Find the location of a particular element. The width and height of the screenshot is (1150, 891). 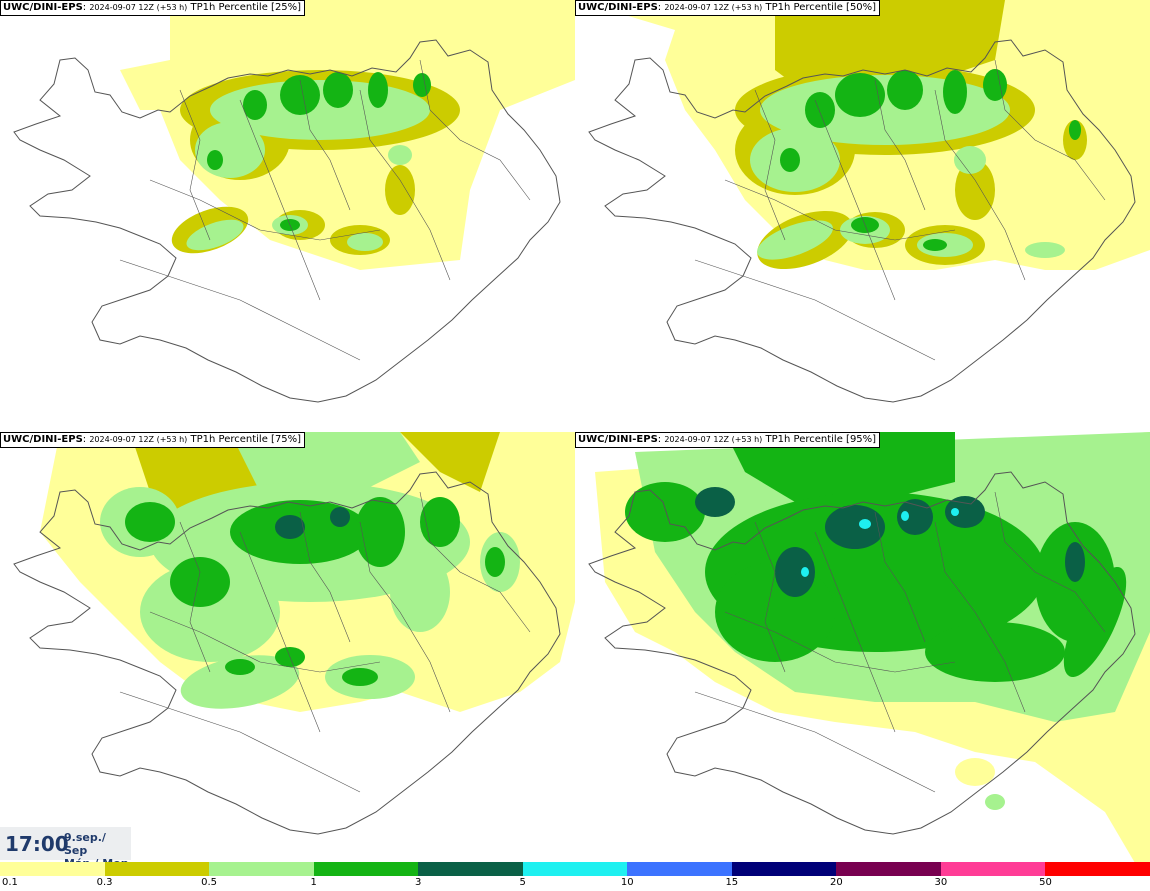

percentile-label: [25%] is located at coordinates (286, 7).